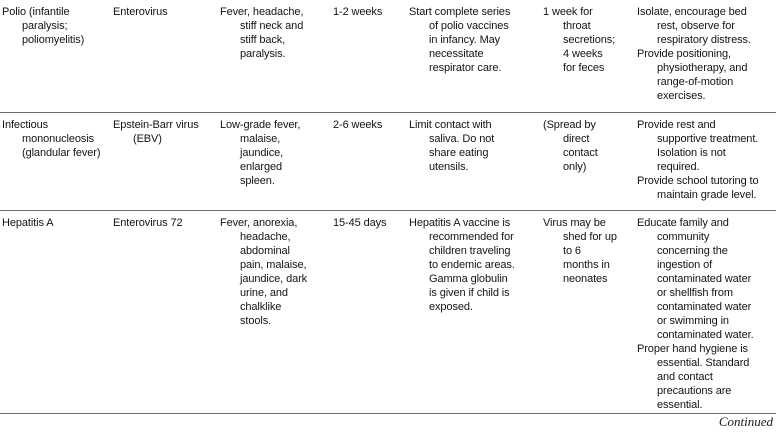  I want to click on cell-incubation: 15-45 days, so click(371, 314).